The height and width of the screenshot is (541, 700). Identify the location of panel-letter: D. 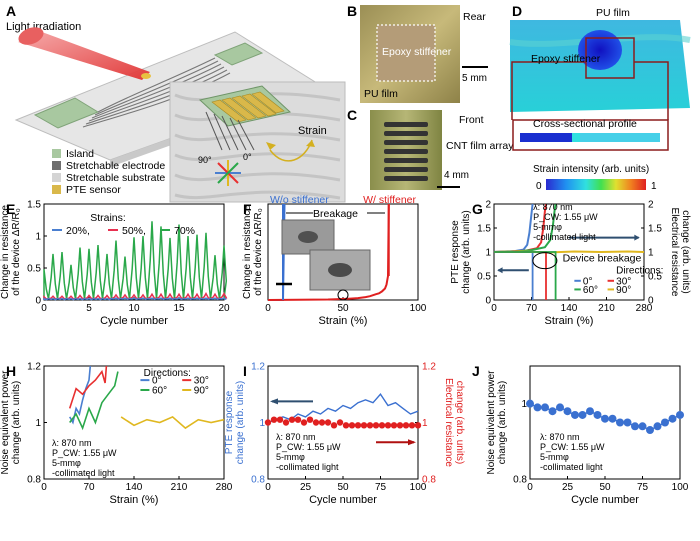
(517, 11).